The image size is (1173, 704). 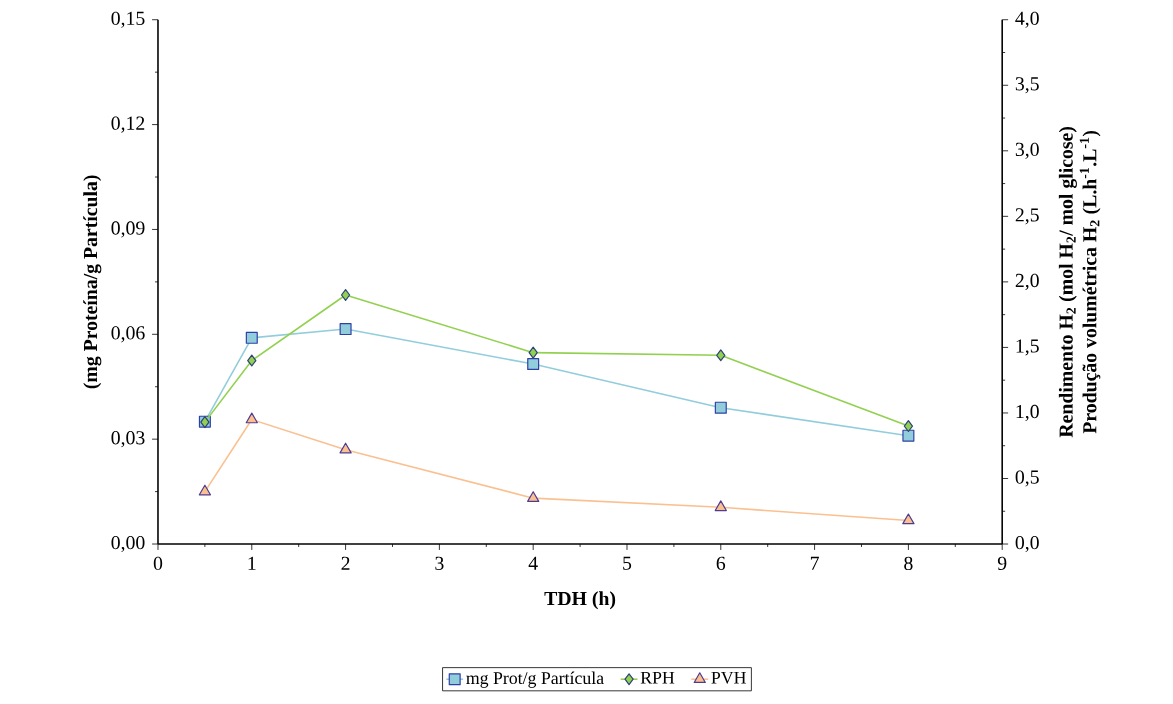 I want to click on x-axis-title: TDH (h), so click(x=580, y=600).